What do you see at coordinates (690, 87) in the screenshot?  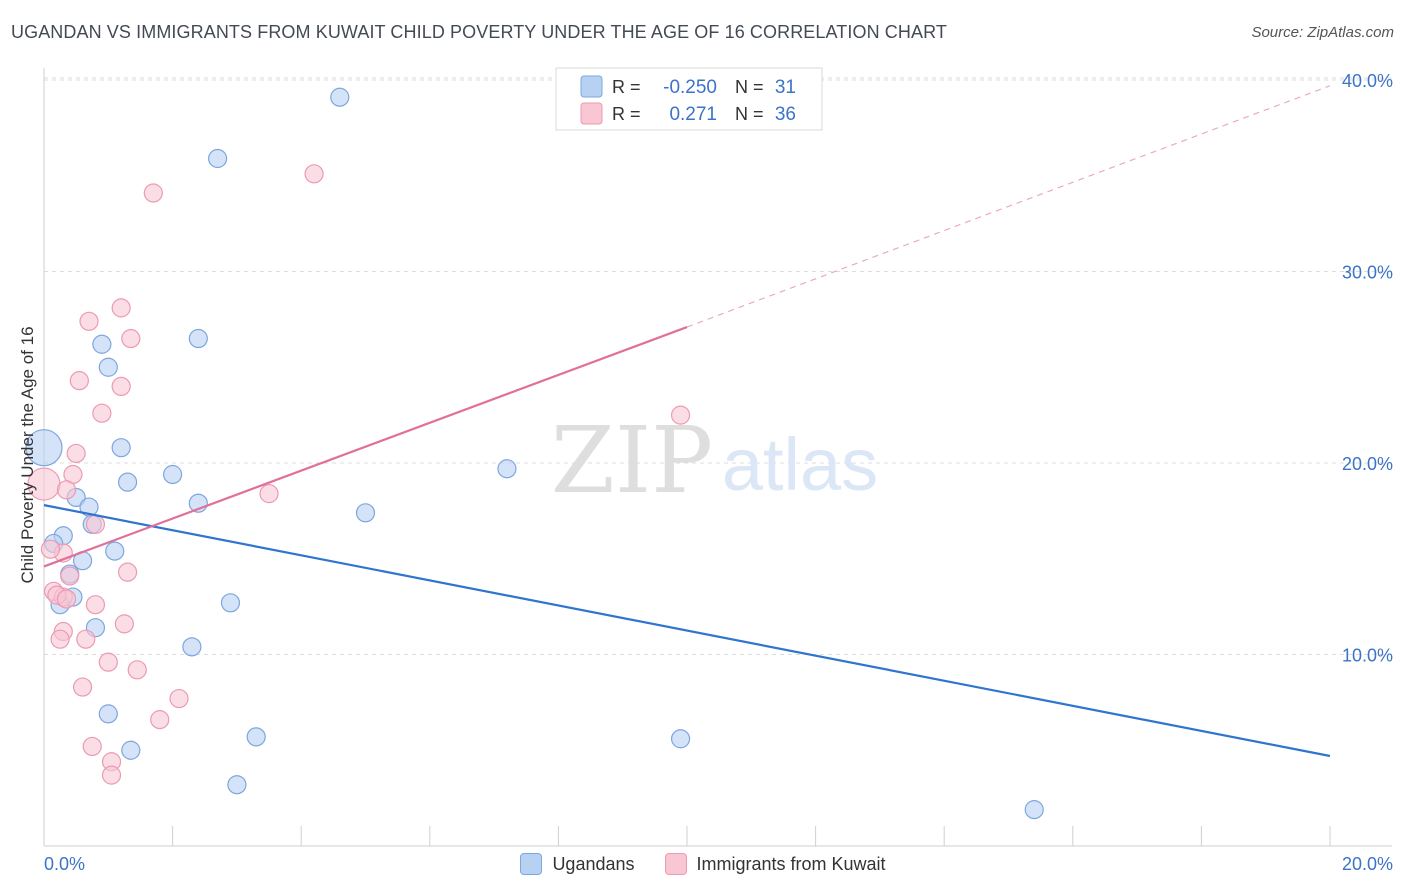 I see `legend-r-value-1: -0.250` at bounding box center [690, 87].